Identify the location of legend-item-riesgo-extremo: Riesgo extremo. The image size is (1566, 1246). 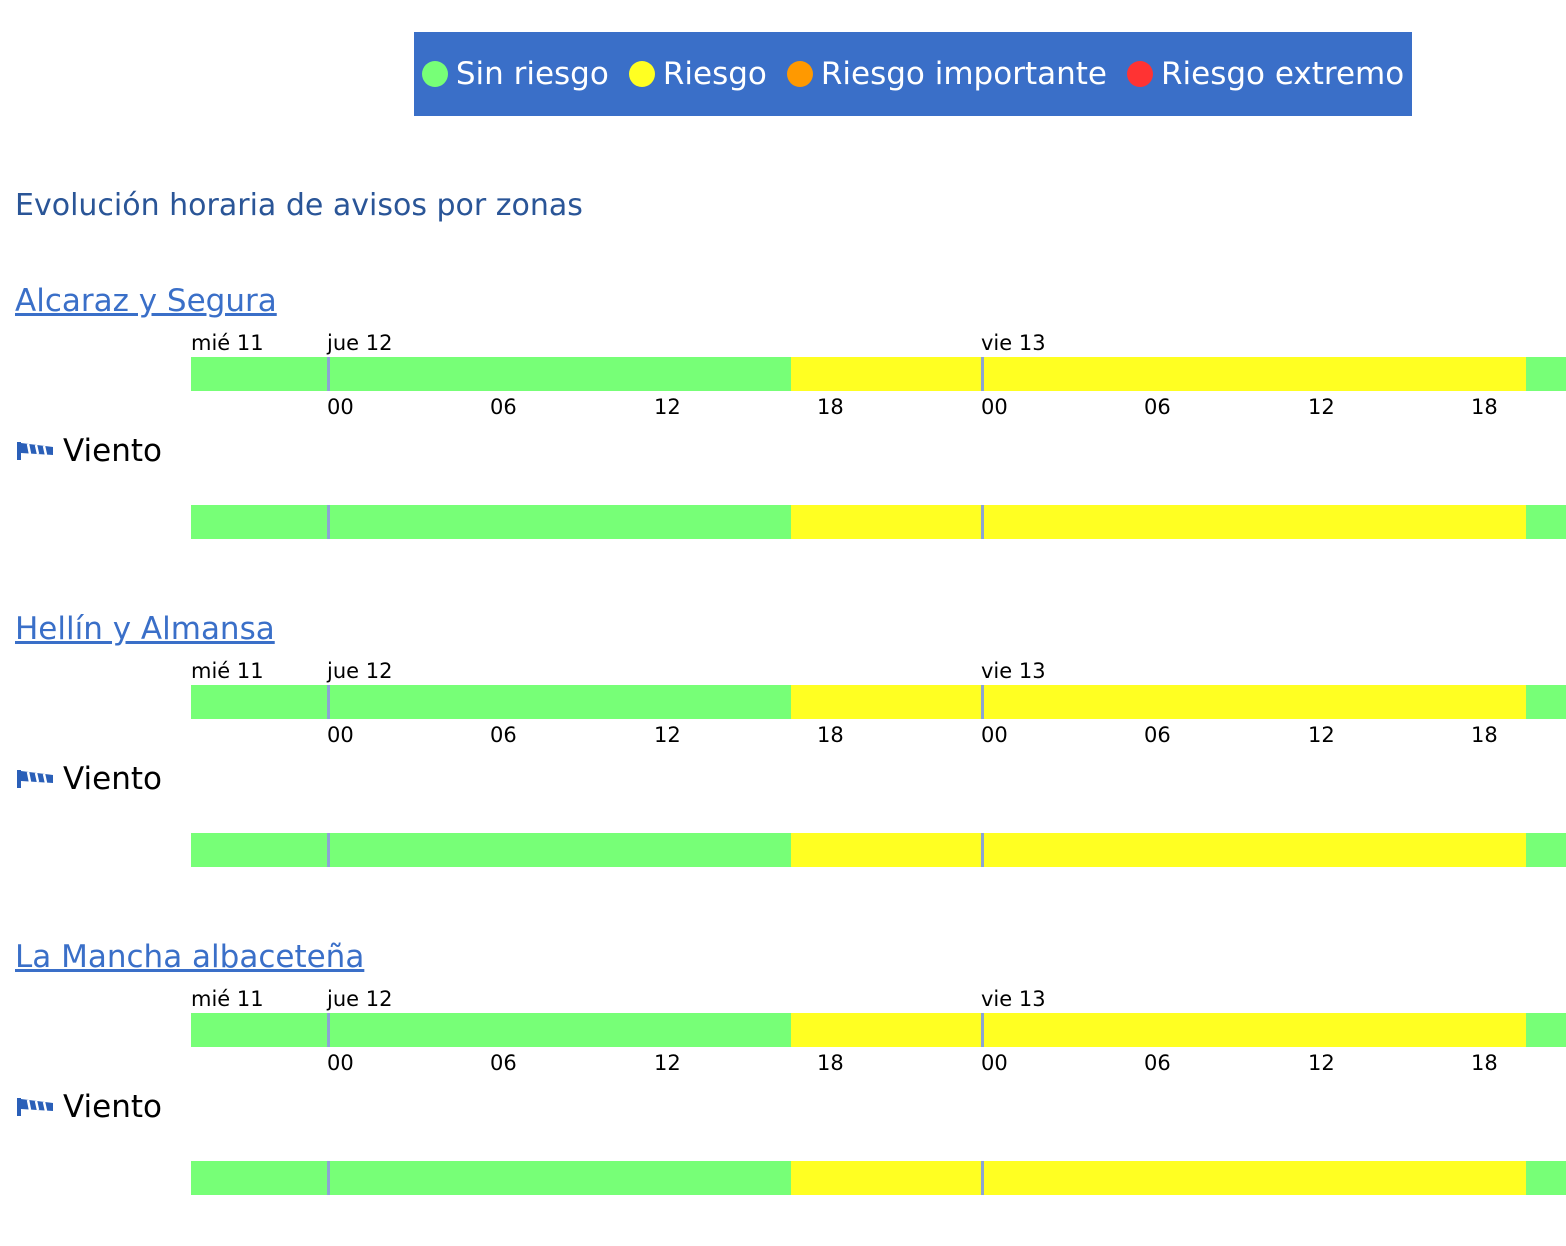
(1265, 74).